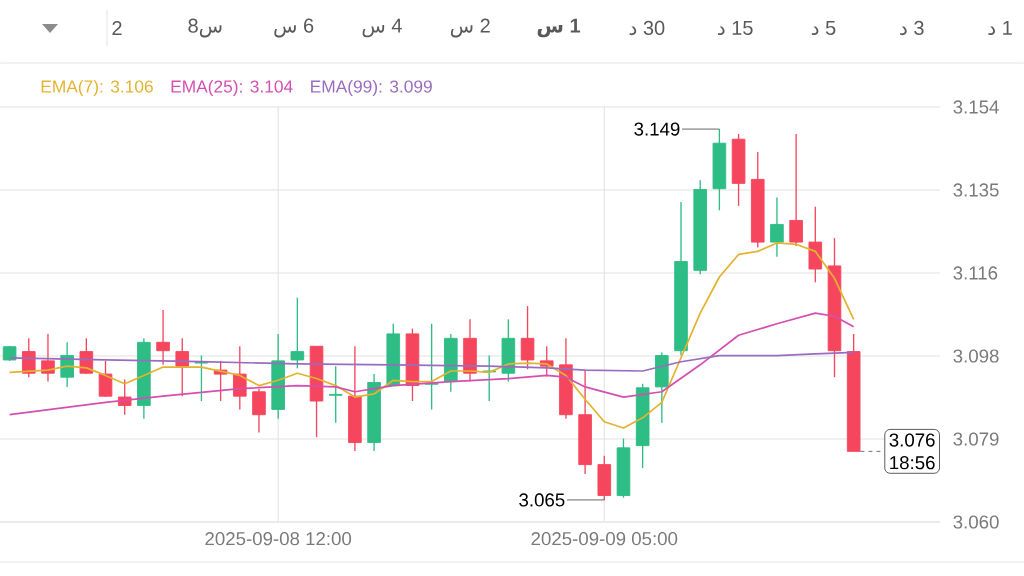  Describe the element at coordinates (232, 88) in the screenshot. I see `text: EMA(25): 3.104` at that location.